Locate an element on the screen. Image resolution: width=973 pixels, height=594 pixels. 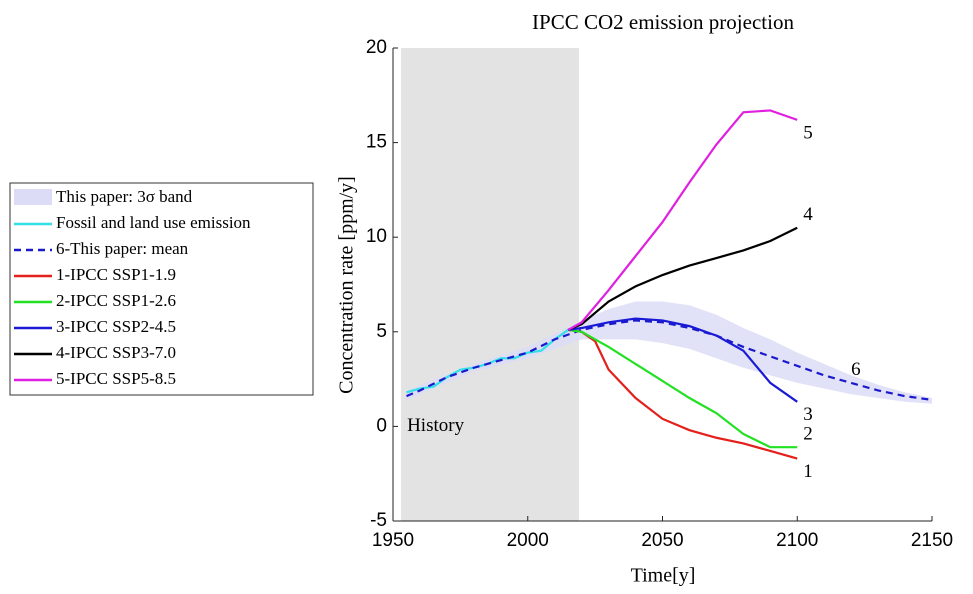
y-tick-label: -5 is located at coordinates (378, 520).